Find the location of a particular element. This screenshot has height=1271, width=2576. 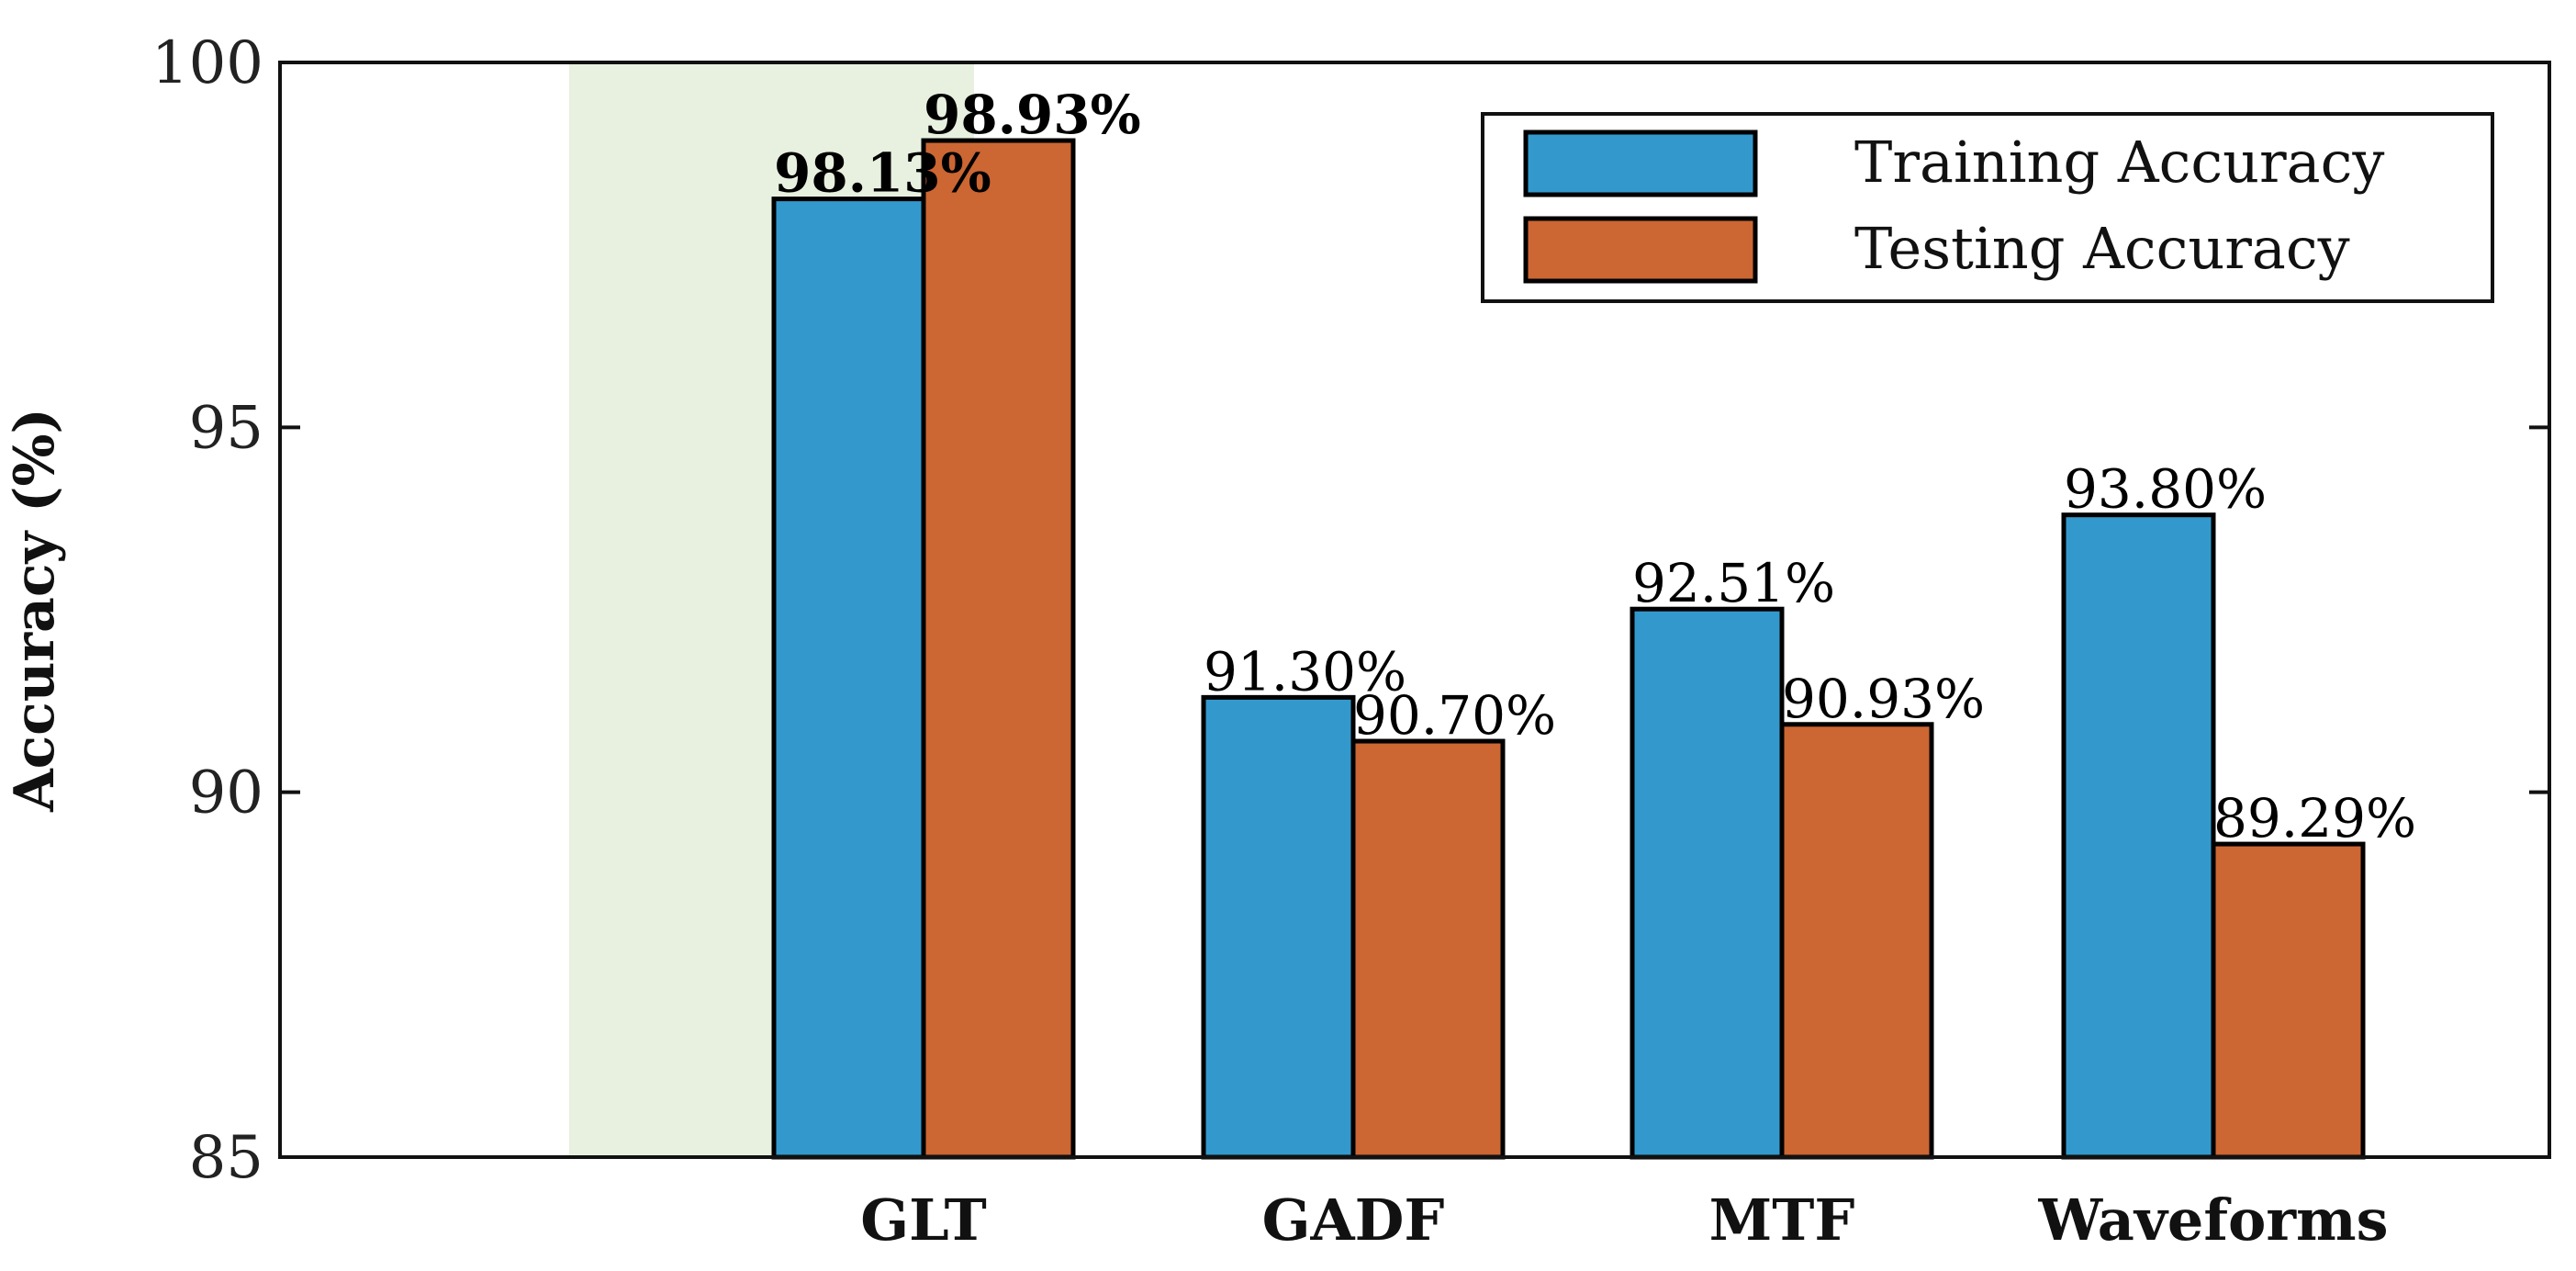

legend-swatch-training is located at coordinates (1640, 163).